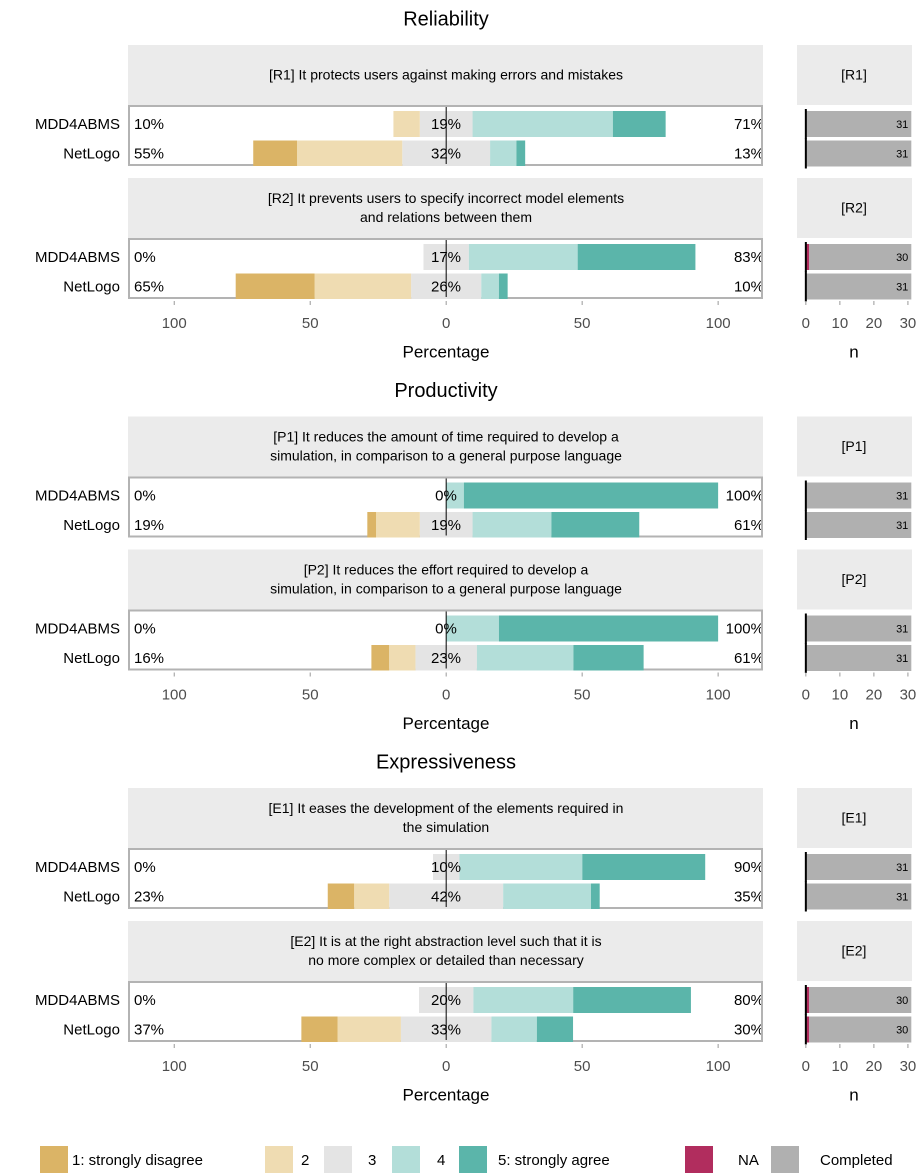  Describe the element at coordinates (446, 827) in the screenshot. I see `facet-label: the simulation` at that location.